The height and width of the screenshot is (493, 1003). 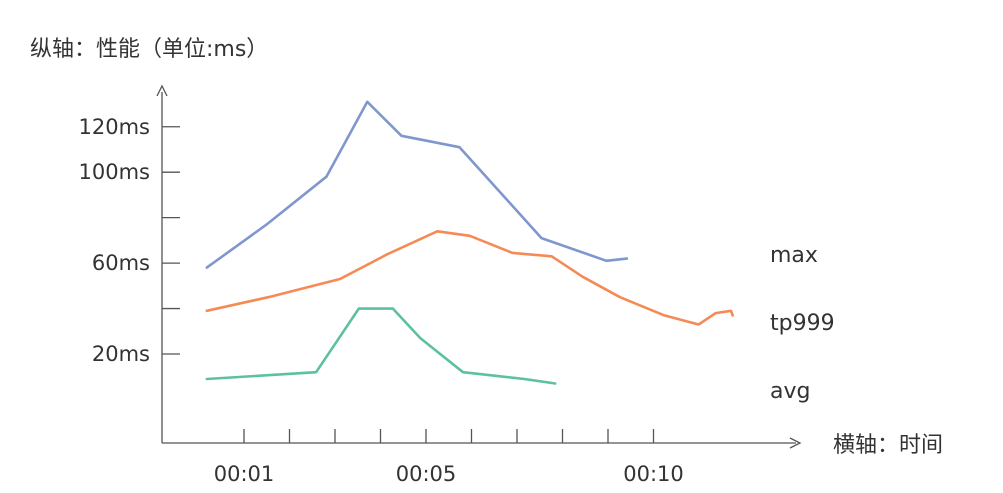 What do you see at coordinates (790, 391) in the screenshot?
I see `series-label-avg: avg` at bounding box center [790, 391].